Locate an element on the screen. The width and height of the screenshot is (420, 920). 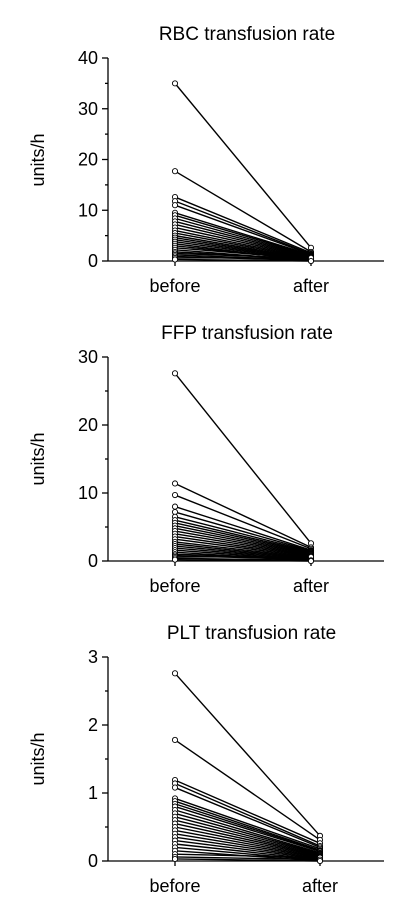
y-tick-label: 3 is located at coordinates (93, 657).